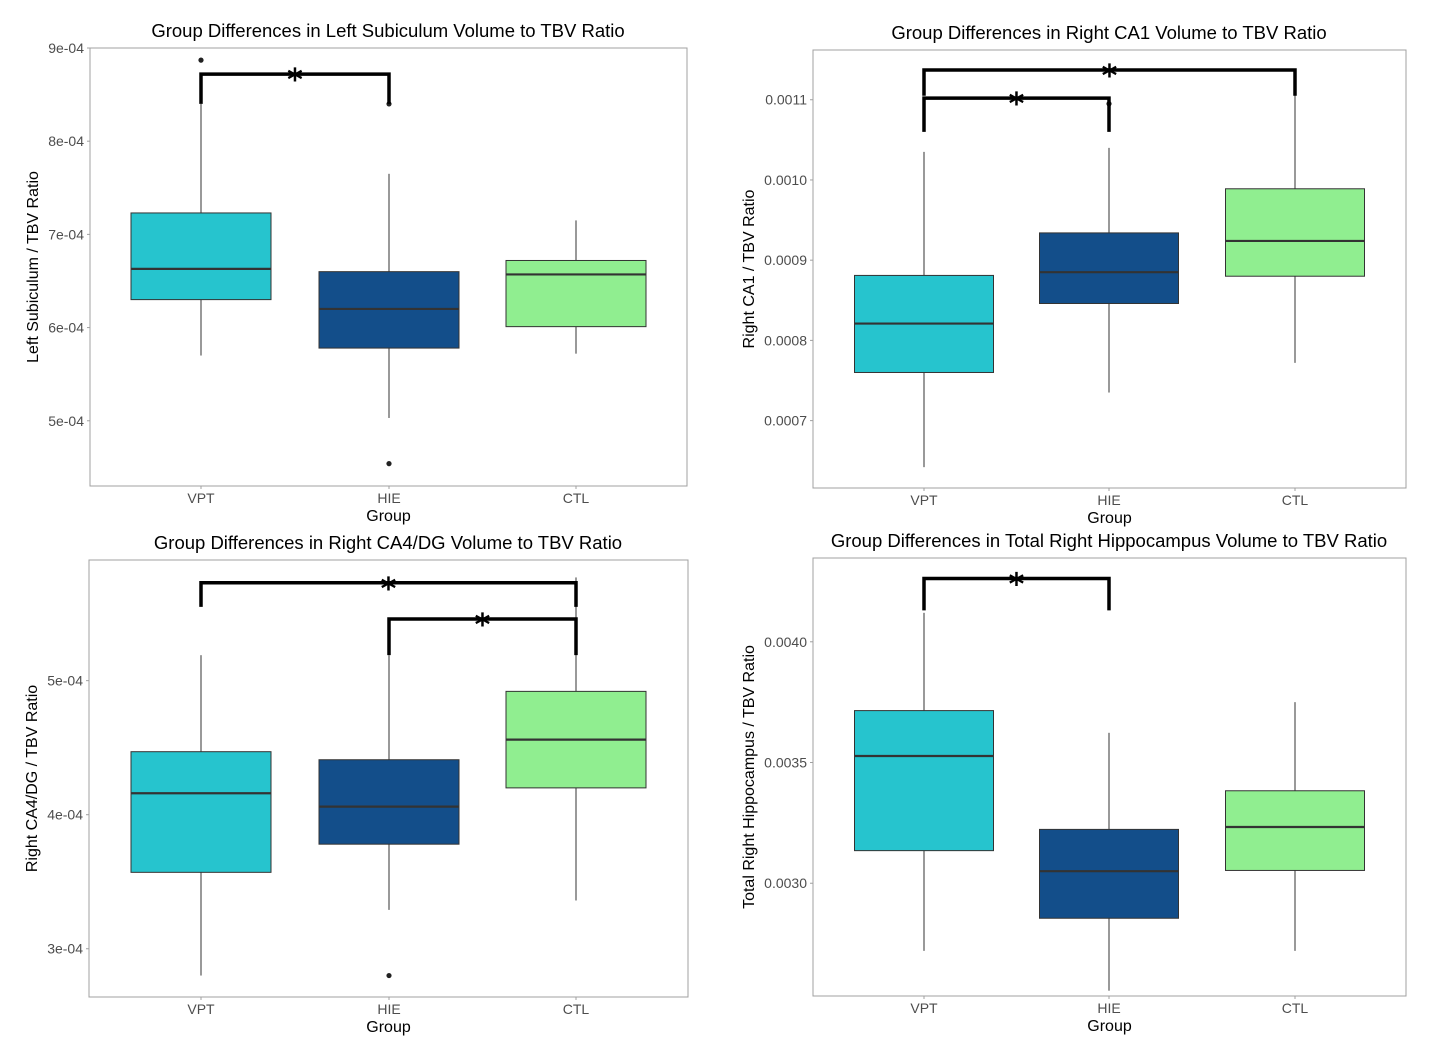 The width and height of the screenshot is (1436, 1060). What do you see at coordinates (785, 883) in the screenshot?
I see `y-tick-label: 0.0030` at bounding box center [785, 883].